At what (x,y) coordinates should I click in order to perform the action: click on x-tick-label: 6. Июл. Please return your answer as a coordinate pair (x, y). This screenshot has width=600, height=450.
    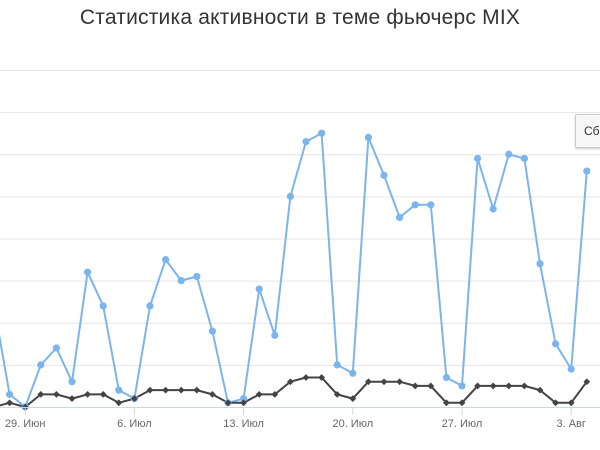
    Looking at the image, I should click on (134, 424).